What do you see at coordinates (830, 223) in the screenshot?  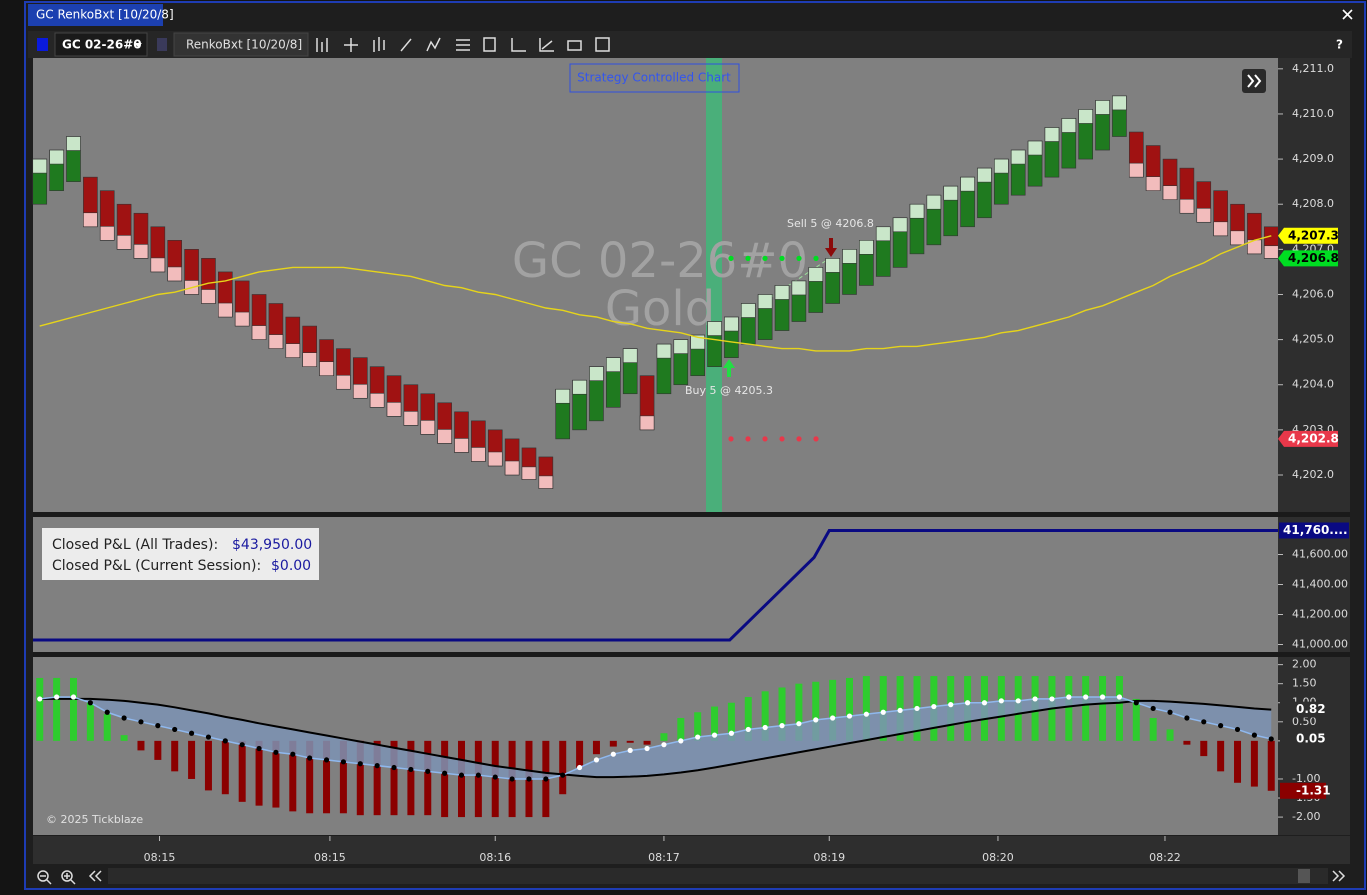 I see `trade-annotation: Sell 5 @ 4206.8` at bounding box center [830, 223].